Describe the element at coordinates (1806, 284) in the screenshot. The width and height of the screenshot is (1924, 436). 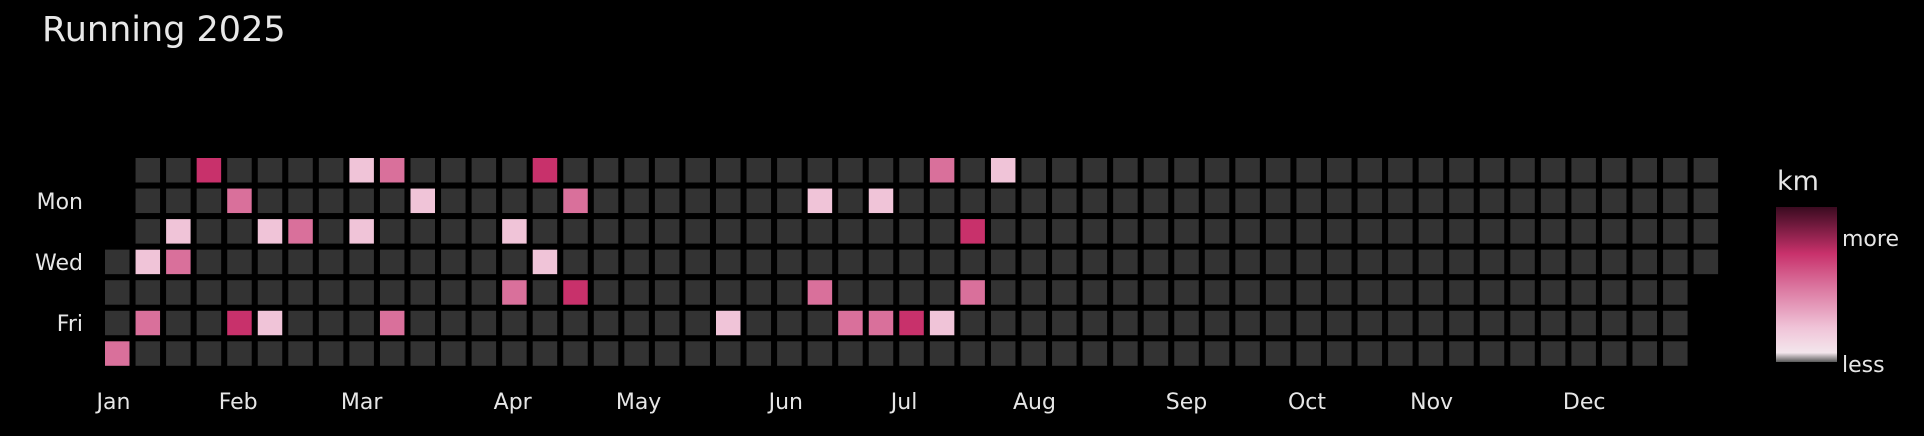
I see `colorbar-gradient` at that location.